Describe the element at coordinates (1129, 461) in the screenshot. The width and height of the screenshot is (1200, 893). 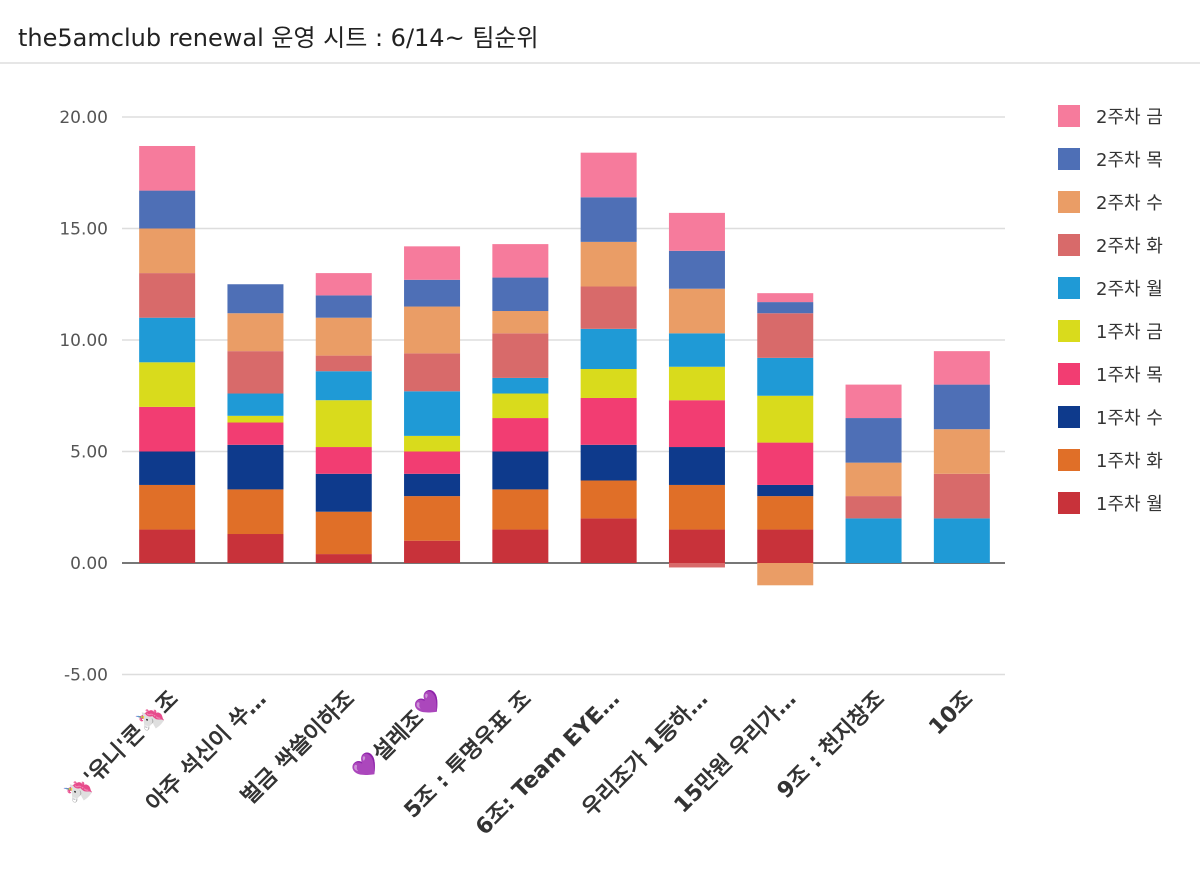
I see `legend-label: 1주차 화` at that location.